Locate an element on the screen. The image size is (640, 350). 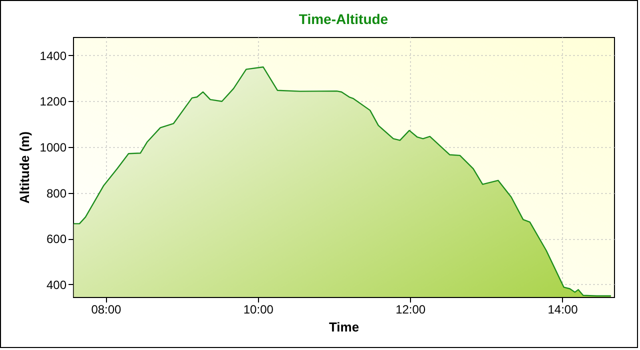
x-tick-label: 10:00 is located at coordinates (258, 309).